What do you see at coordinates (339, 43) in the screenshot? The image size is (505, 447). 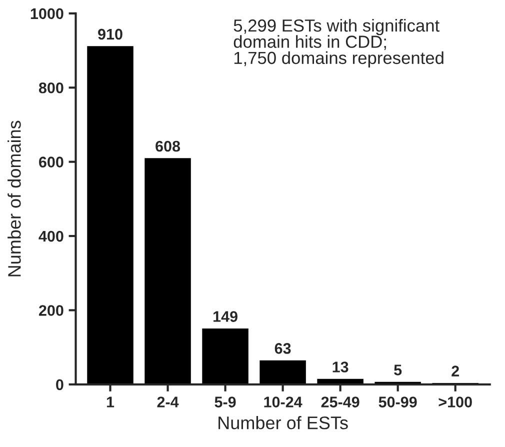 I see `annotation: 5,299 ESTs with significant domain hits in CDD; 1,750 domains represented` at bounding box center [339, 43].